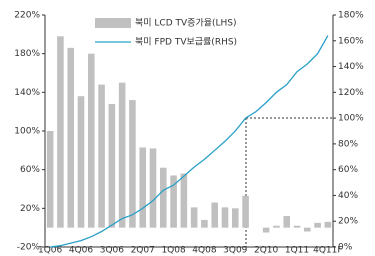  What do you see at coordinates (348, 144) in the screenshot?
I see `y2-tick-label: 80%` at bounding box center [348, 144].